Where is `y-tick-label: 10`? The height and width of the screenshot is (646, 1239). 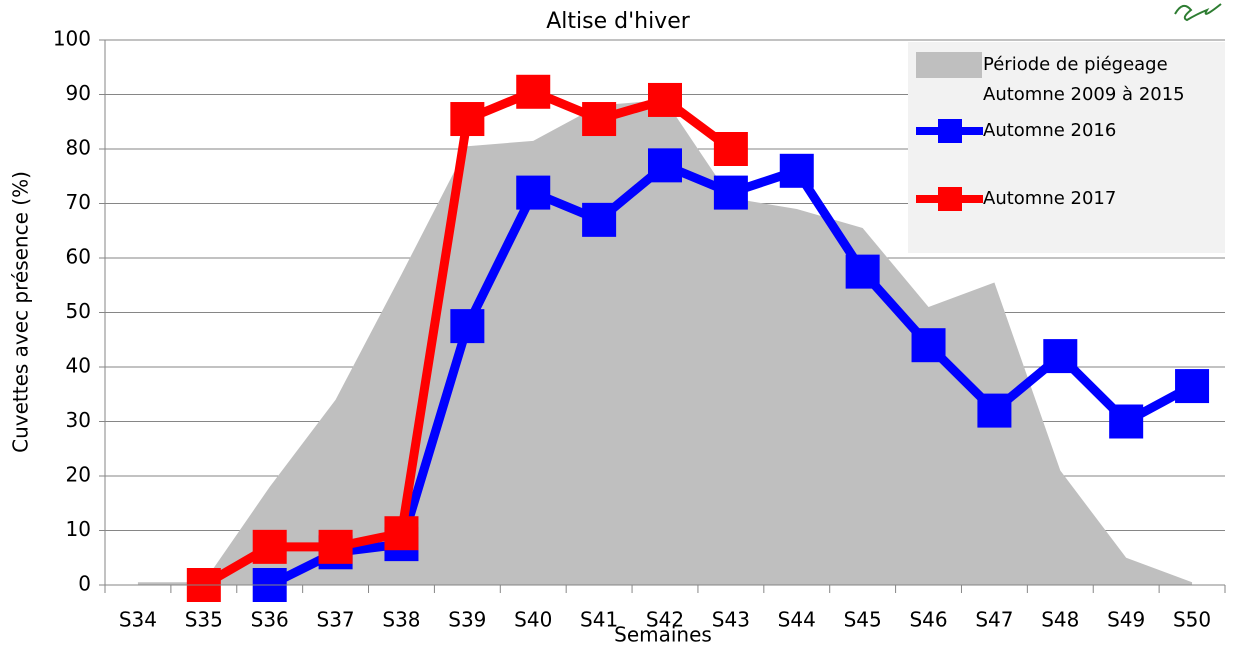 y-tick-label: 10 is located at coordinates (78, 529).